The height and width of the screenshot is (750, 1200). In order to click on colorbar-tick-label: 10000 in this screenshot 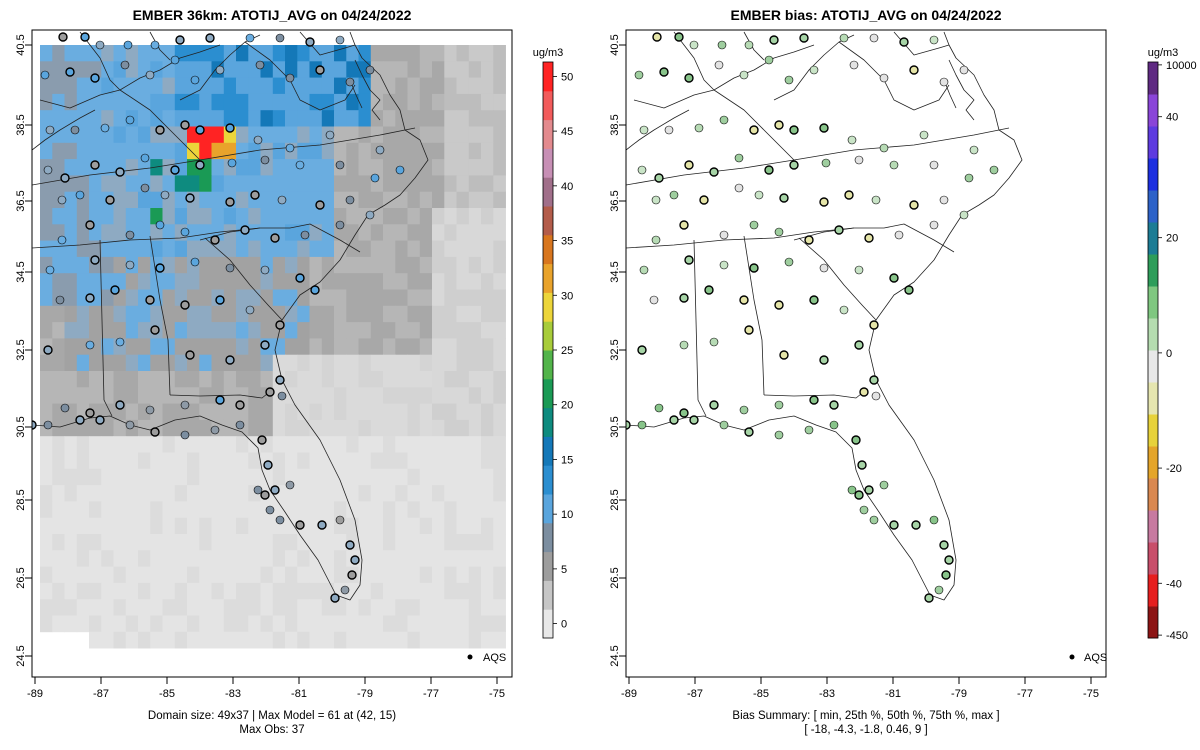, I will do `click(1181, 66)`.